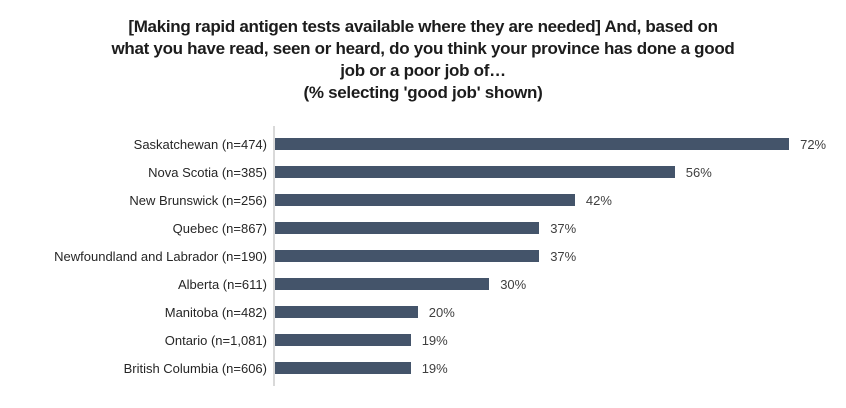  Describe the element at coordinates (343, 368) in the screenshot. I see `bar-british-columbia` at that location.